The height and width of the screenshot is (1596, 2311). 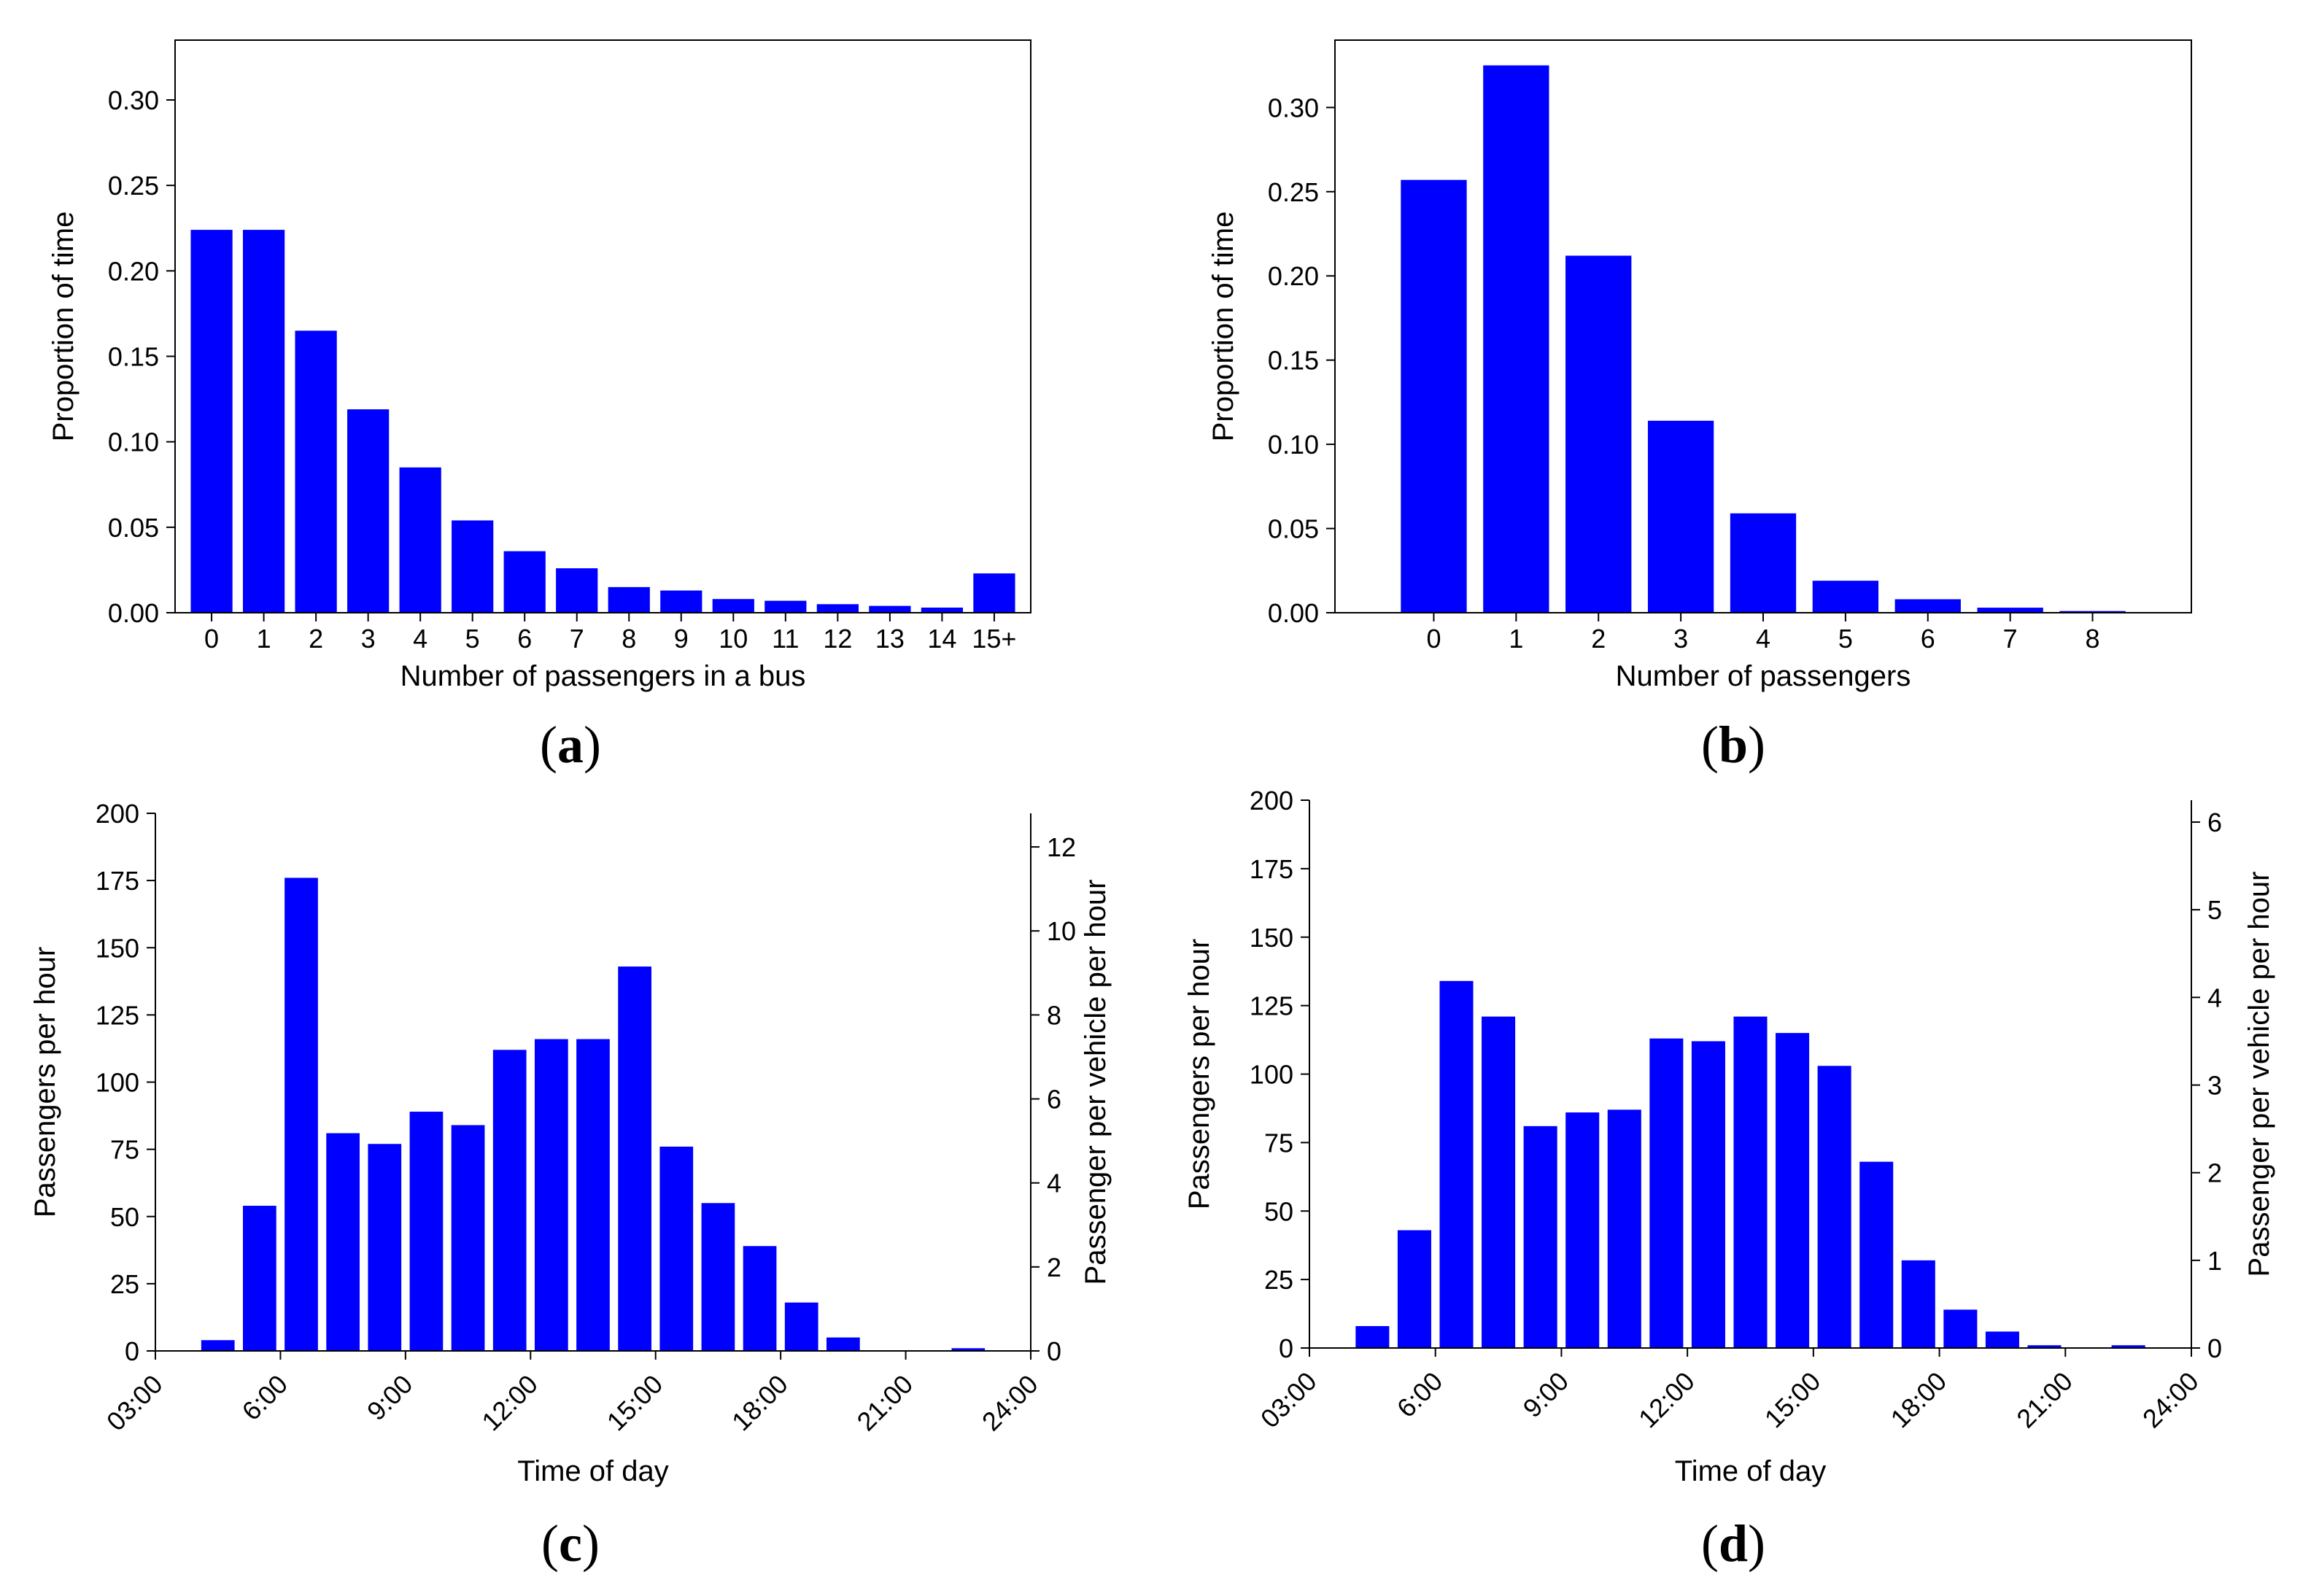 I want to click on caption-a: (a), so click(x=570, y=745).